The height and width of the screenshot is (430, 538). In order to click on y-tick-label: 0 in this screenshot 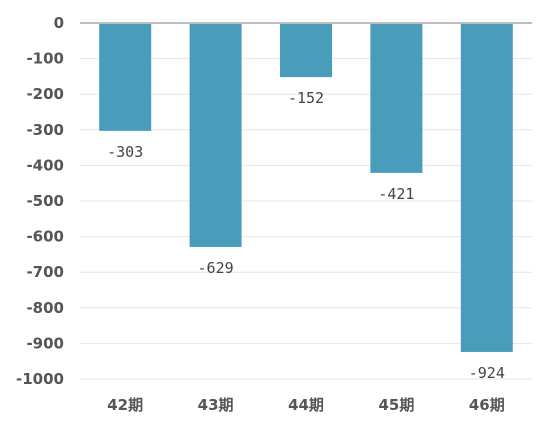, I will do `click(59, 23)`.